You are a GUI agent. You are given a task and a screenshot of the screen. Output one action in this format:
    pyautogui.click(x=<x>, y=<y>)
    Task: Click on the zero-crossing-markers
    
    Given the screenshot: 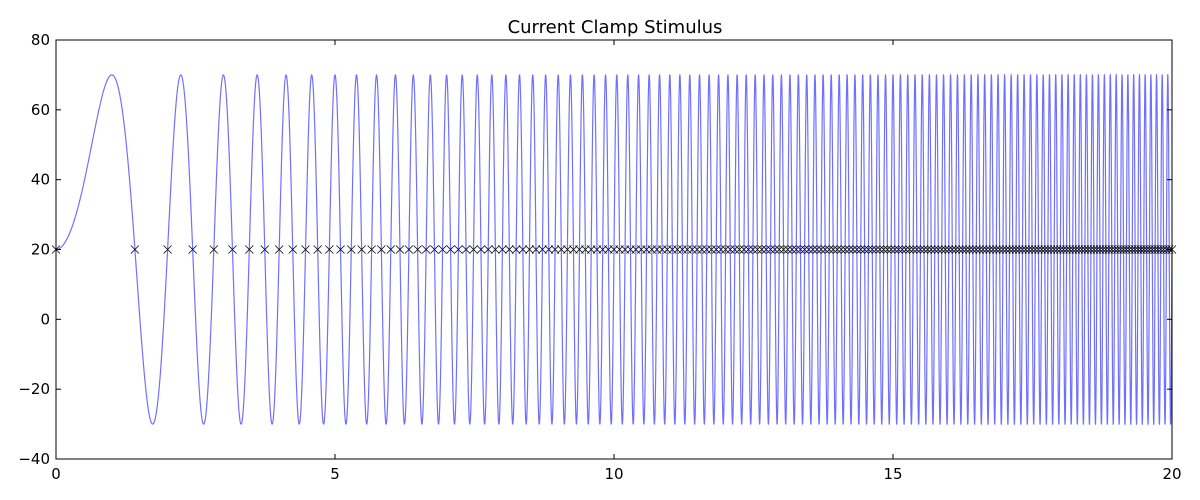 What is the action you would take?
    pyautogui.click(x=614, y=249)
    